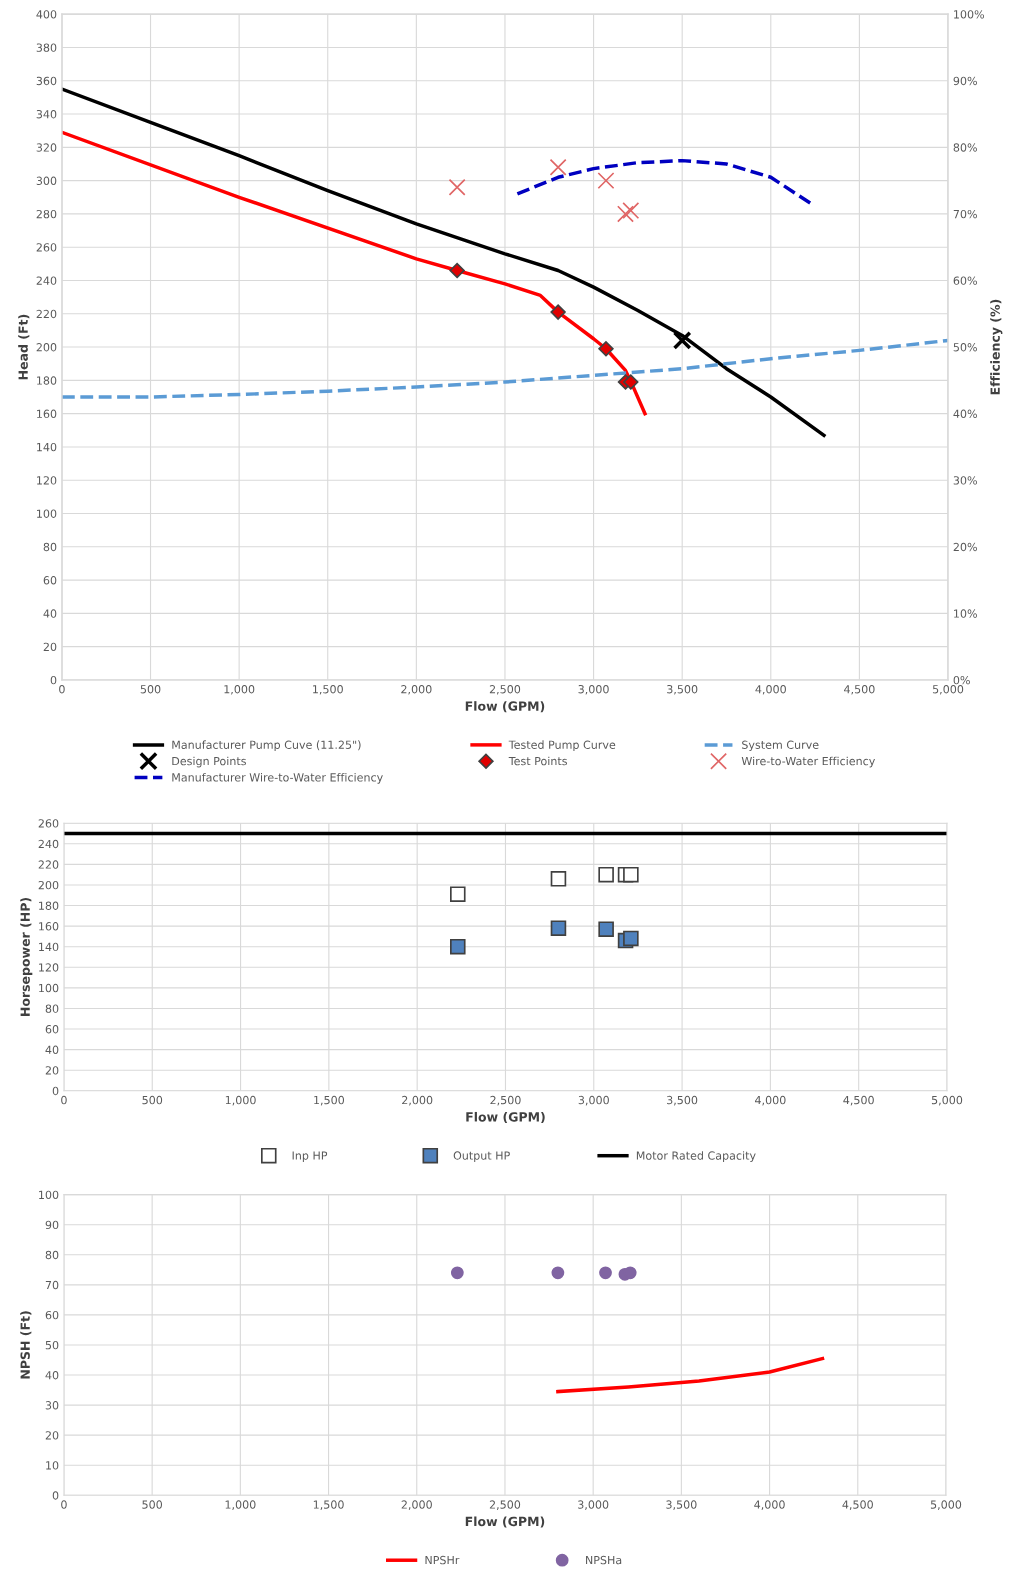 The height and width of the screenshot is (1574, 1015). What do you see at coordinates (961, 680) in the screenshot?
I see `y2-tick-label: 0%` at bounding box center [961, 680].